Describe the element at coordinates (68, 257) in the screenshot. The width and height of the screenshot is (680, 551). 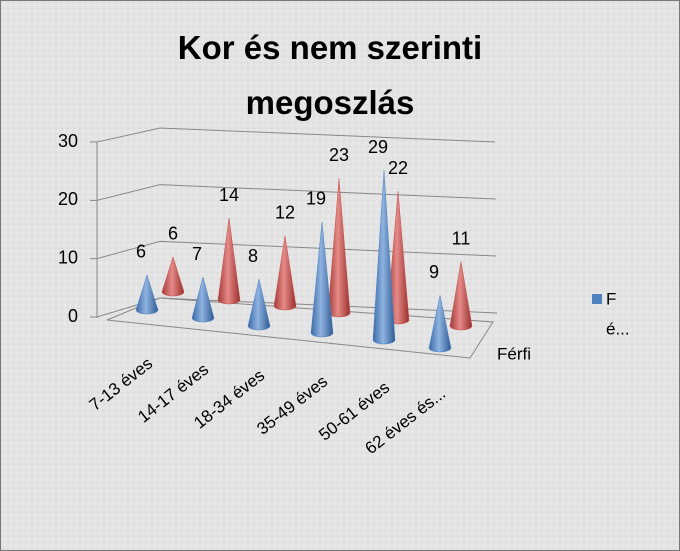
I see `y-tick-label: 10` at that location.